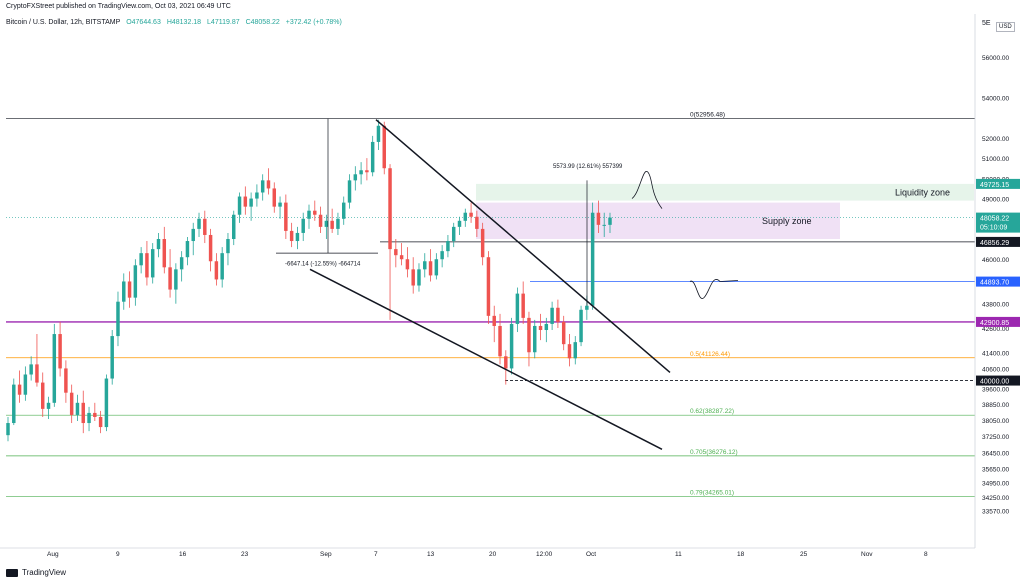 This screenshot has width=1024, height=582. I want to click on price-axis-tick: 34250.00, so click(995, 498).